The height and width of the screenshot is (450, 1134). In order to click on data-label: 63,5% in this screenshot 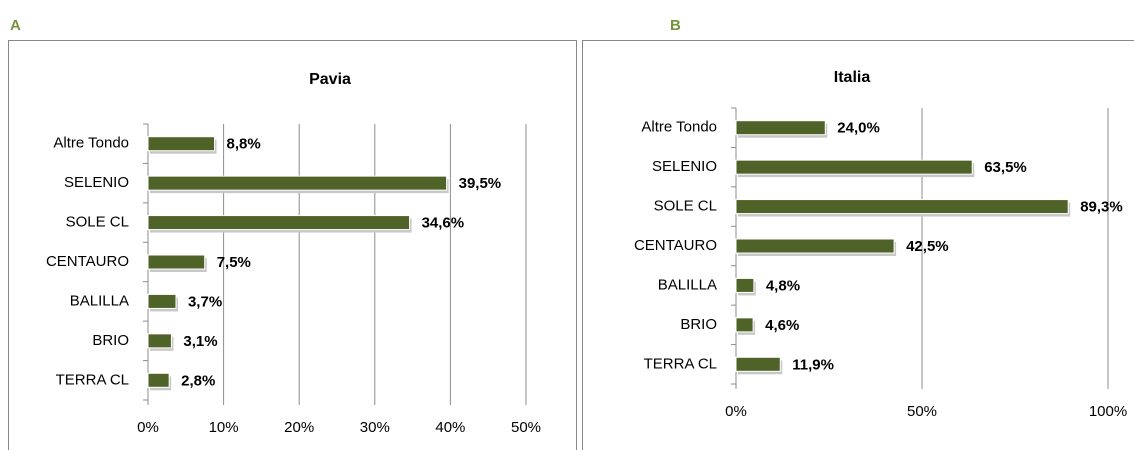, I will do `click(1005, 167)`.